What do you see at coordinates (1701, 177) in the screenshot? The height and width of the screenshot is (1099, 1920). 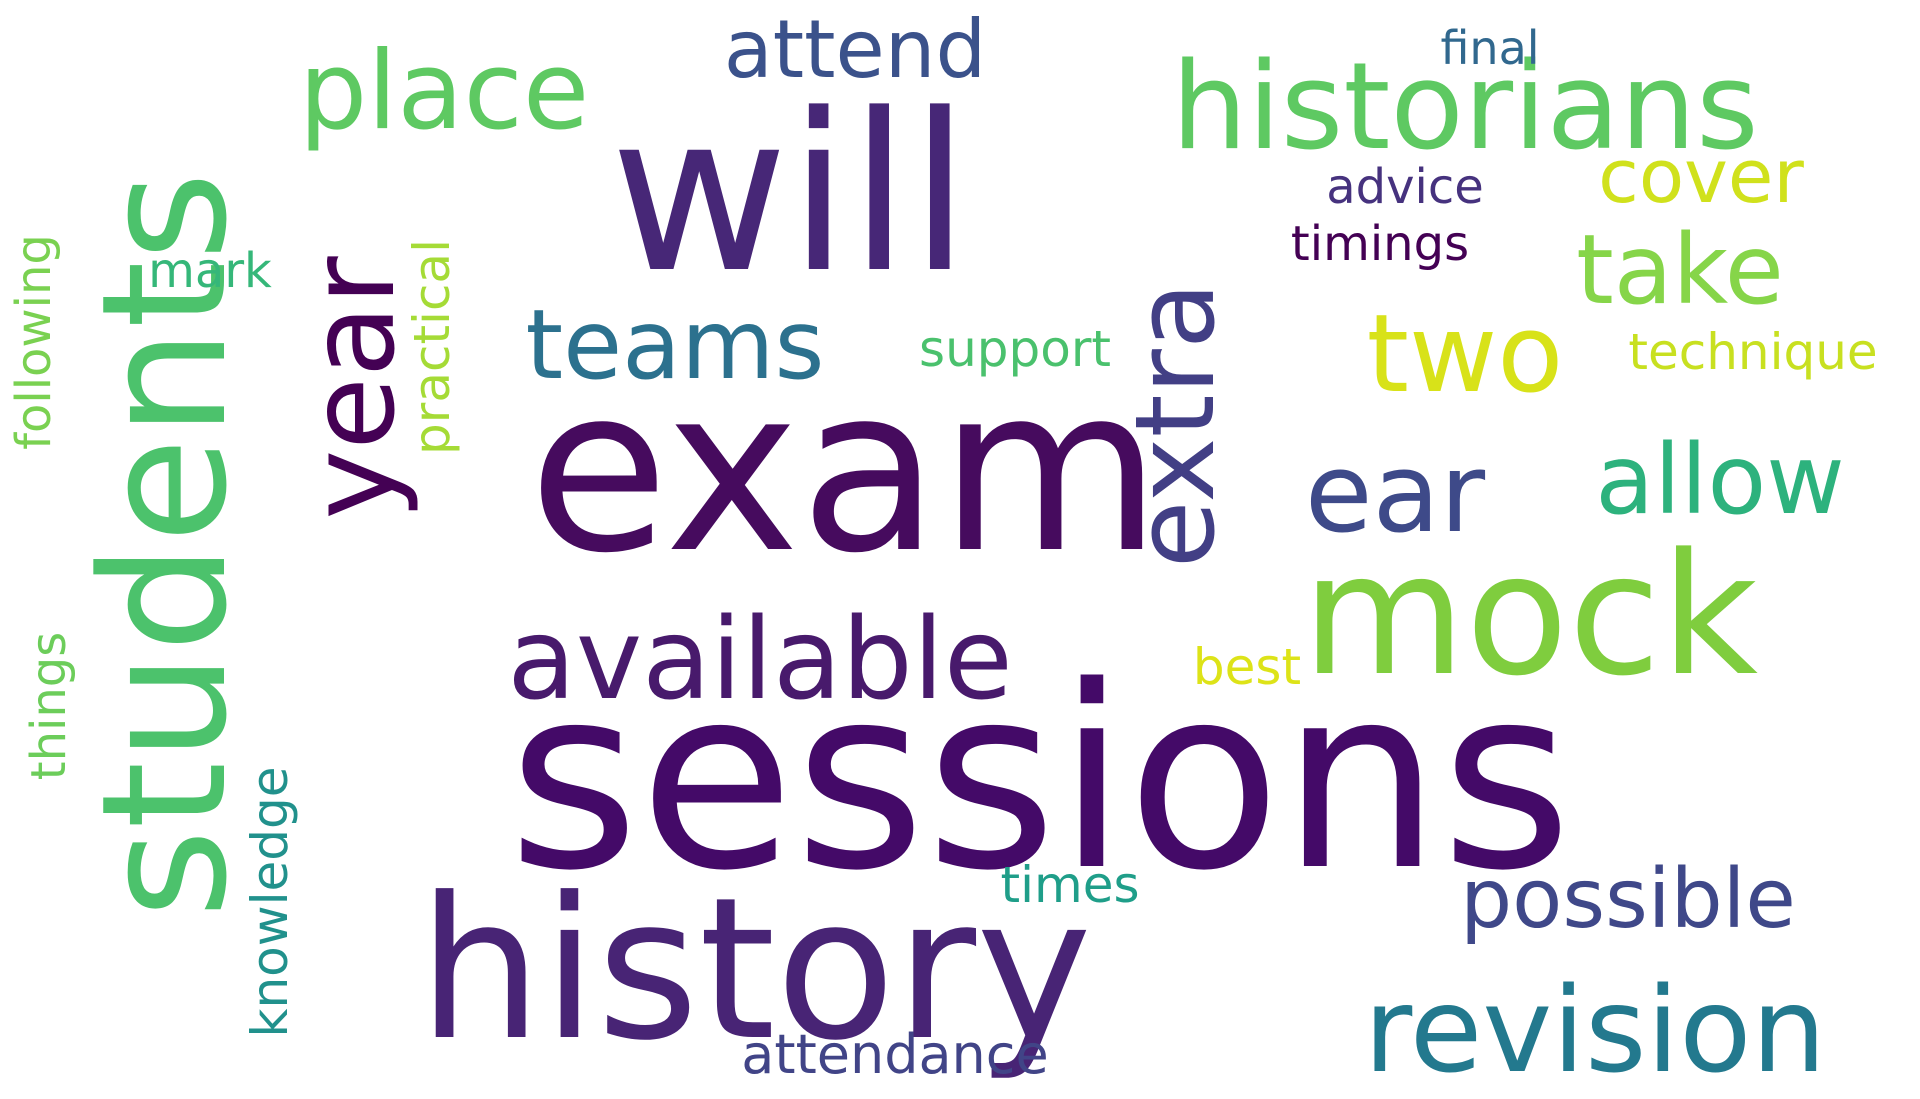 I see `word-cover: cover` at bounding box center [1701, 177].